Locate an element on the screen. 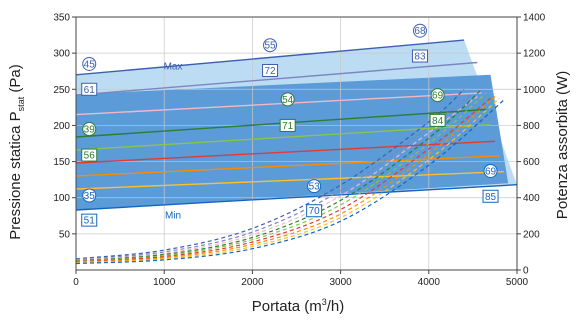 The width and height of the screenshot is (576, 320). noise-level-square-label: 72 is located at coordinates (270, 70).